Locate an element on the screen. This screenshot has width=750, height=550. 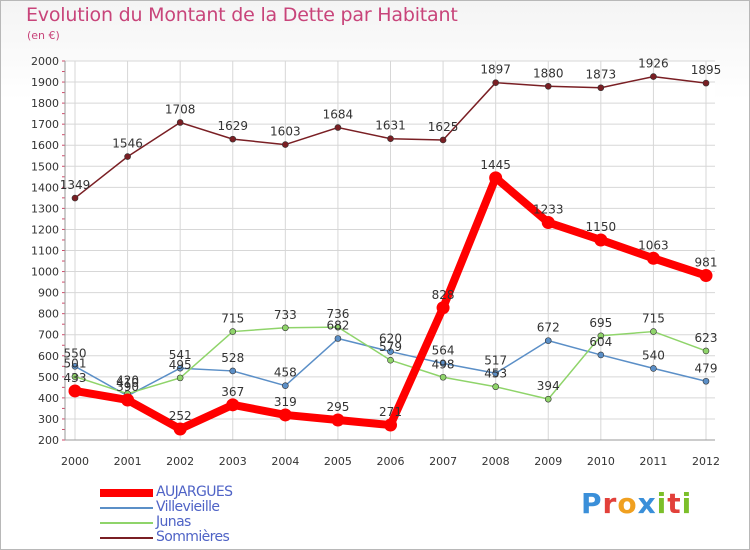
proxiti-logo: Proxiti is located at coordinates (636, 503).